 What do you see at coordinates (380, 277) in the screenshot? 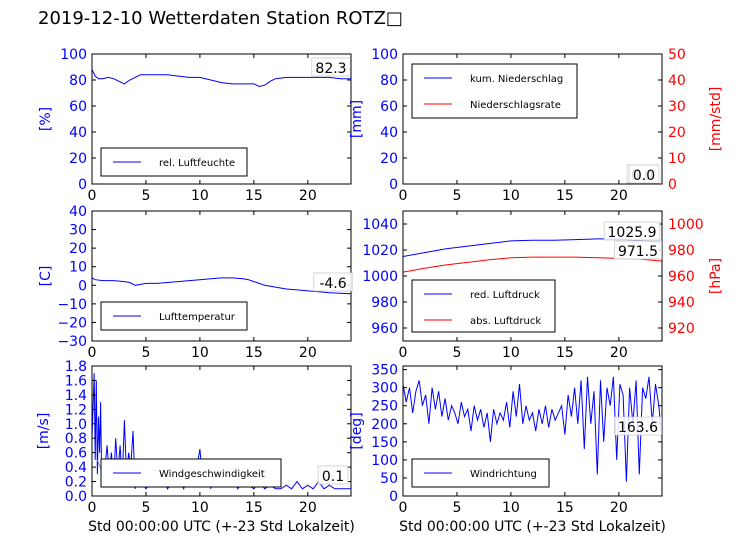
I see `y-tick-label: 1000` at bounding box center [380, 277].